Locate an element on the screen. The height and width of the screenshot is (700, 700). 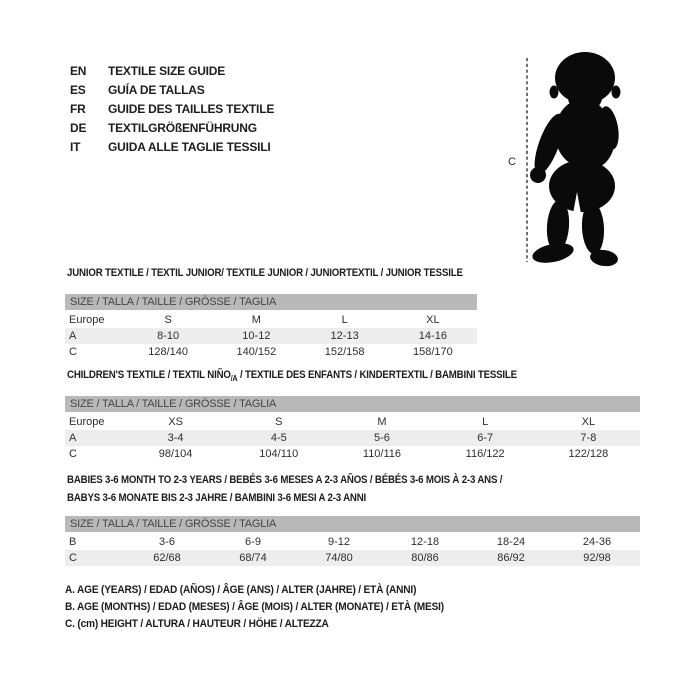
language-label: GUÍA DE TALLAS is located at coordinates (156, 90).